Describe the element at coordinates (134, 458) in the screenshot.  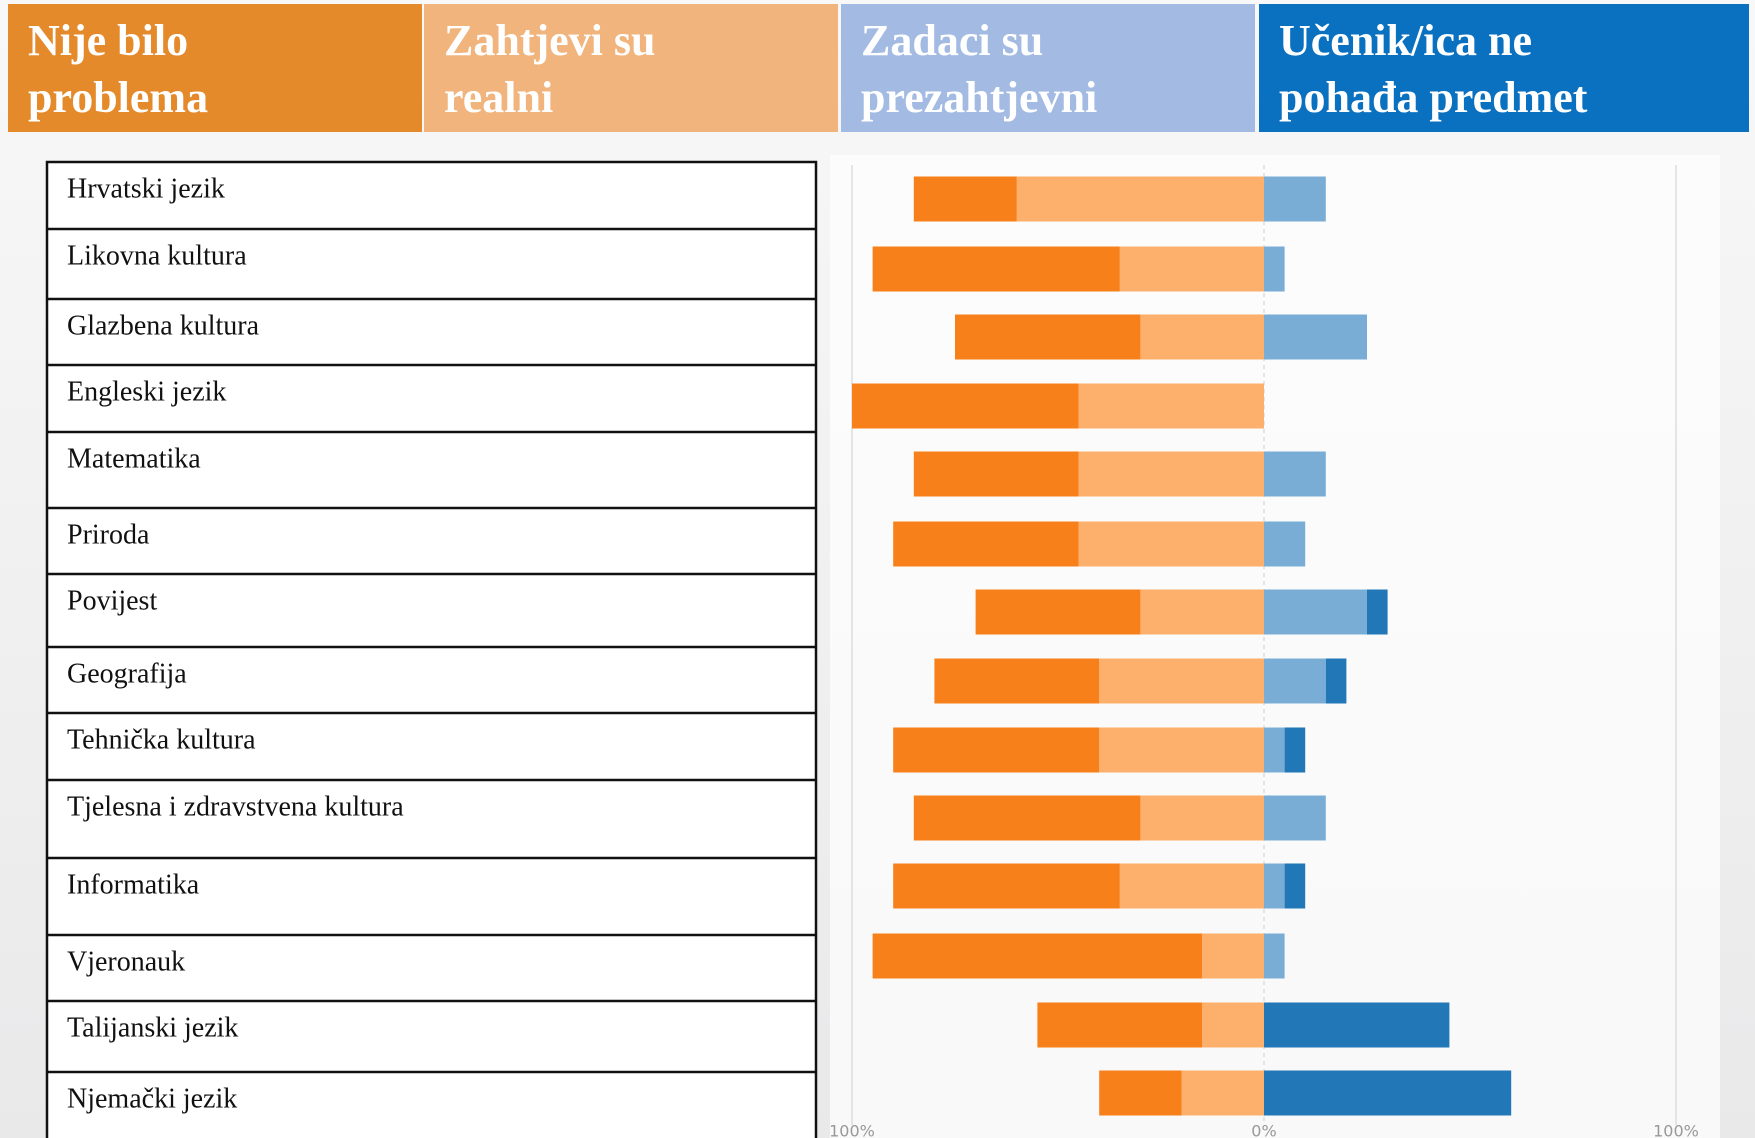
I see `row-label: Matematika` at that location.